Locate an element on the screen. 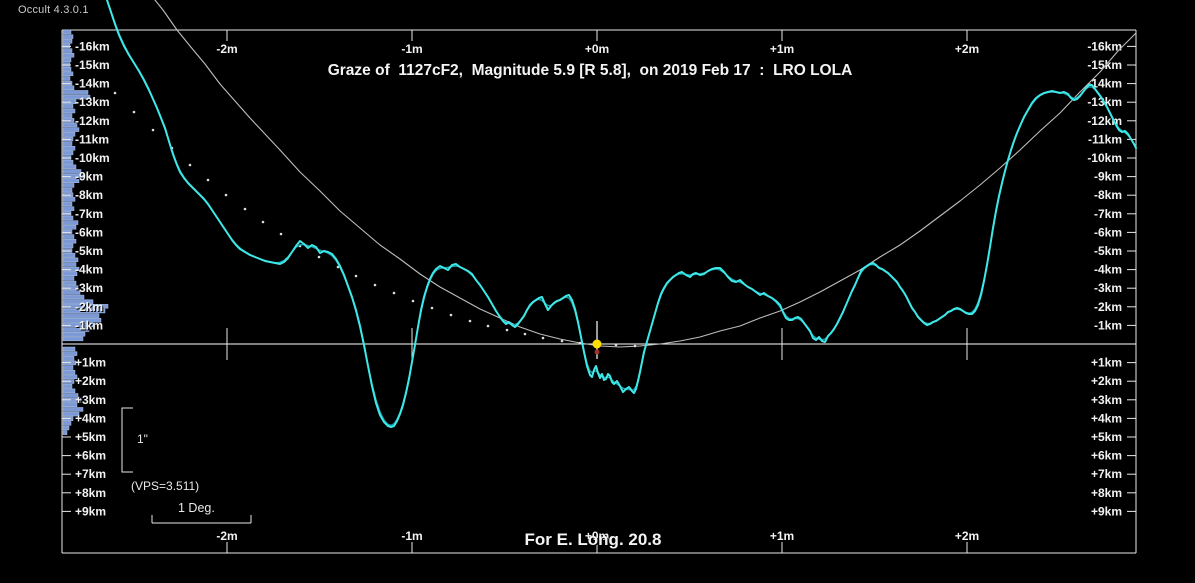 This screenshot has width=1195, height=583. vps-scale-label: (VPS=3.511) is located at coordinates (165, 486).